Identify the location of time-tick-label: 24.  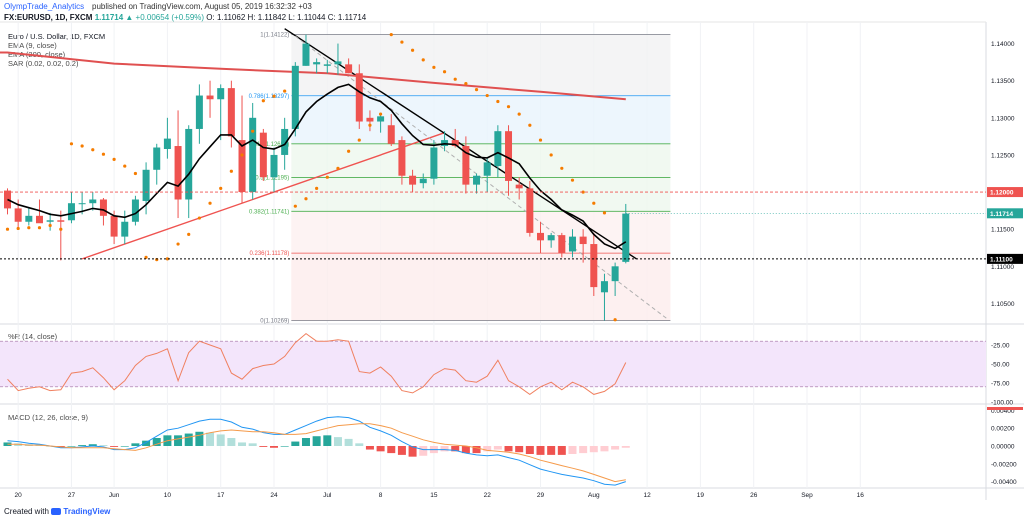
(274, 495).